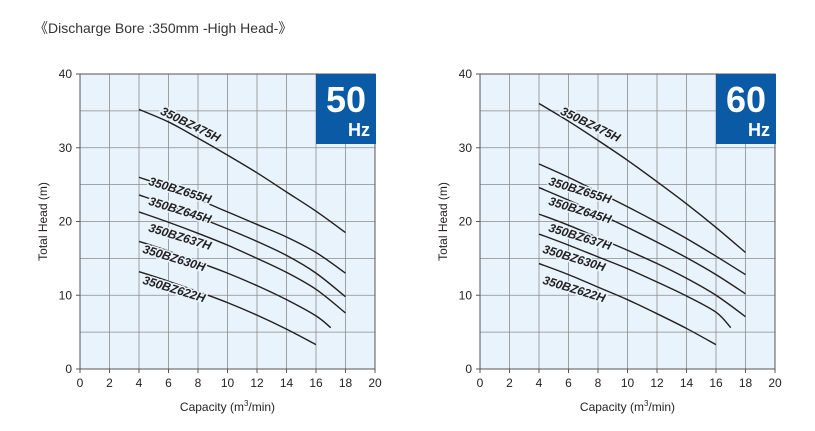 This screenshot has width=815, height=431. Describe the element at coordinates (746, 99) in the screenshot. I see `badge-frequency: 60` at that location.